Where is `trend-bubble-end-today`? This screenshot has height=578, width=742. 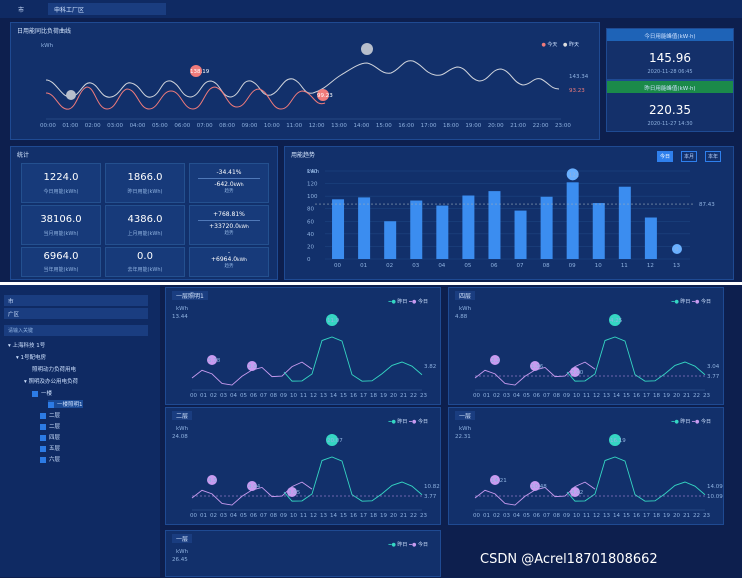
trend-bubble-end-today is located at coordinates (323, 95).